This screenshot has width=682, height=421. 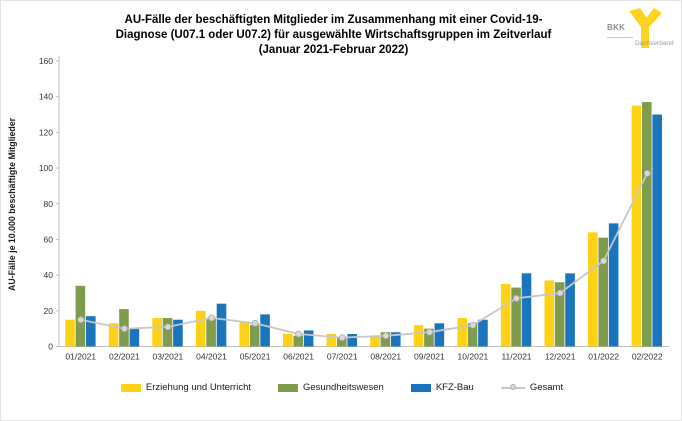 I want to click on legend-label: Erziehung und Unterricht, so click(x=198, y=387).